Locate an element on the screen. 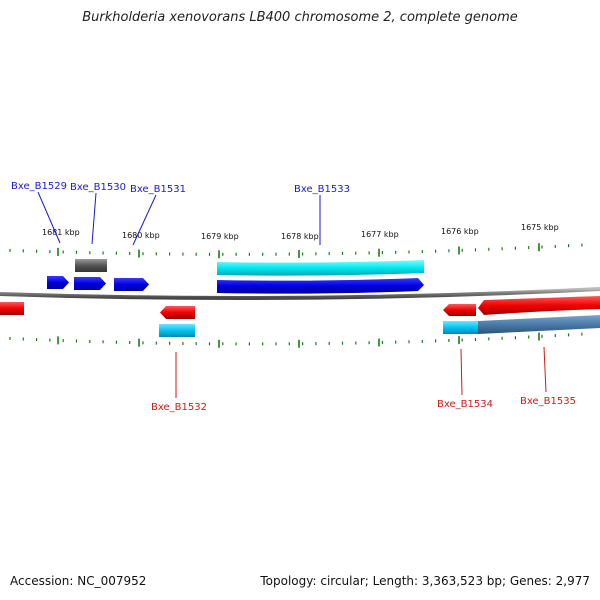 The height and width of the screenshot is (600, 600). cds-bxe-b1533 is located at coordinates (320, 268).